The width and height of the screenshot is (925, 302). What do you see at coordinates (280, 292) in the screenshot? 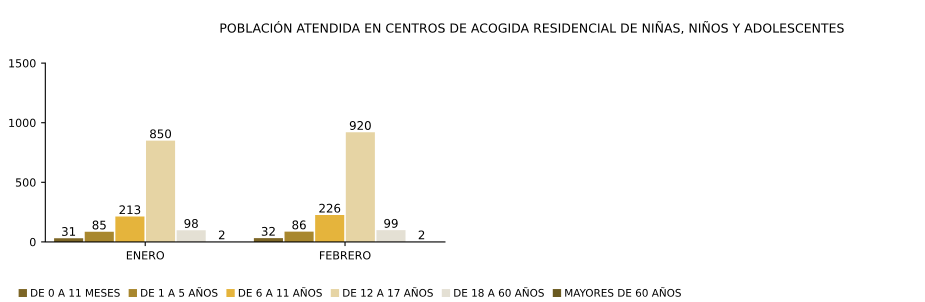
I see `legend-label: DE 6 A 11 AÑOS` at bounding box center [280, 292].